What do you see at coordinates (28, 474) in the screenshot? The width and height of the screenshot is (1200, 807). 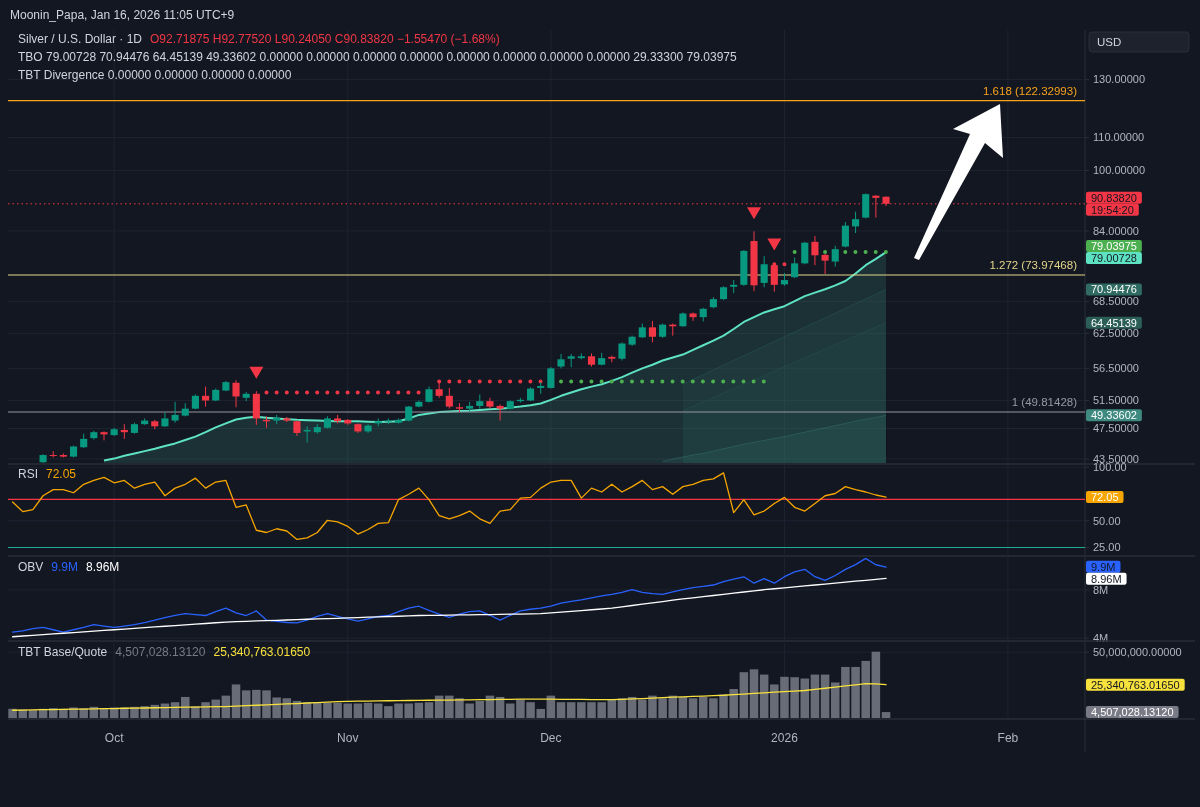 I see `chart-title: RSI` at bounding box center [28, 474].